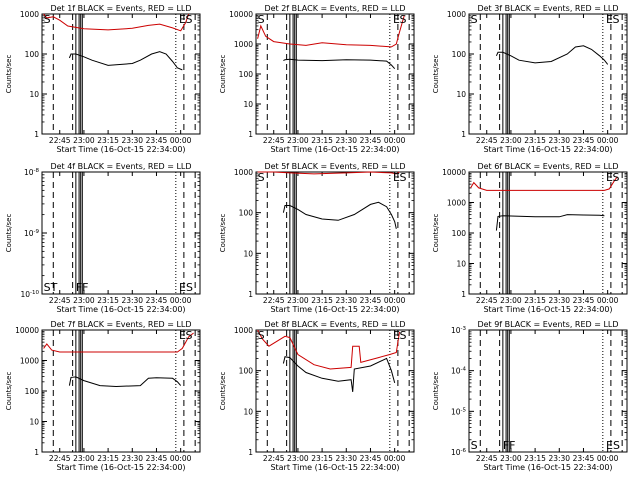 This screenshot has height=480, width=640. I want to click on chart-title: Det 2f BLACK = Events, RED = LLD, so click(334, 8).